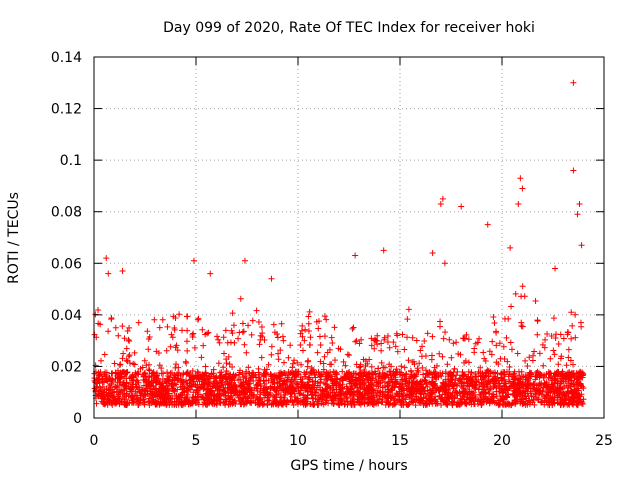 The height and width of the screenshot is (480, 640). I want to click on y-axis-label: ROTI / TECUs, so click(14, 238).